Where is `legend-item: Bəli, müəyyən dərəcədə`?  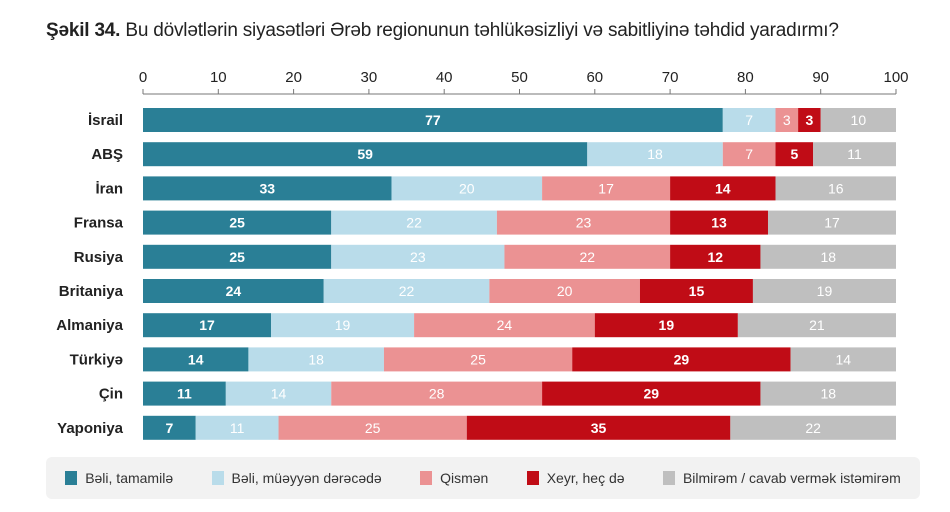 legend-item: Bəli, müəyyən dərəcədə is located at coordinates (296, 478).